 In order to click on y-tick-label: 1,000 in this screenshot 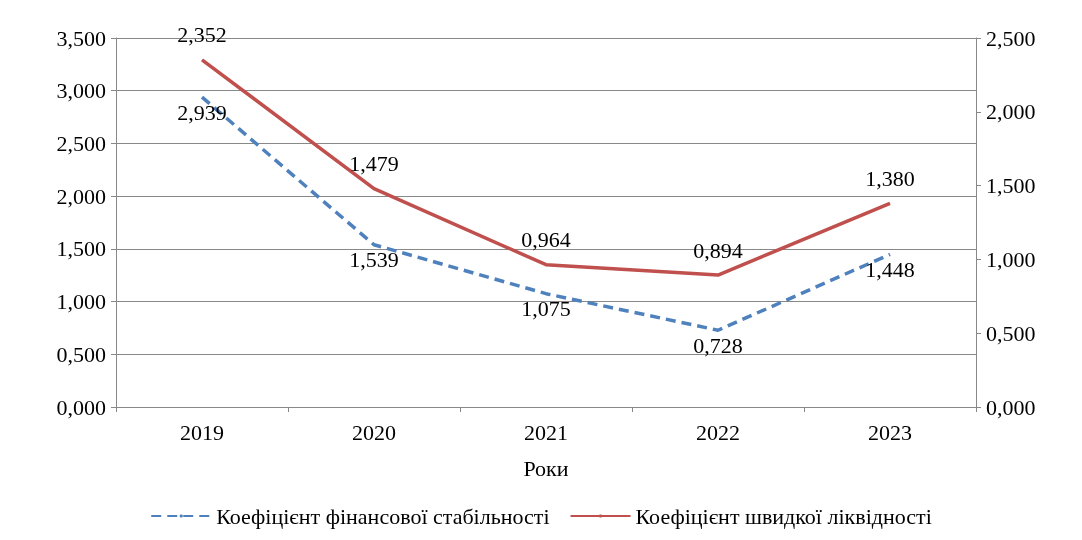, I will do `click(81, 302)`.